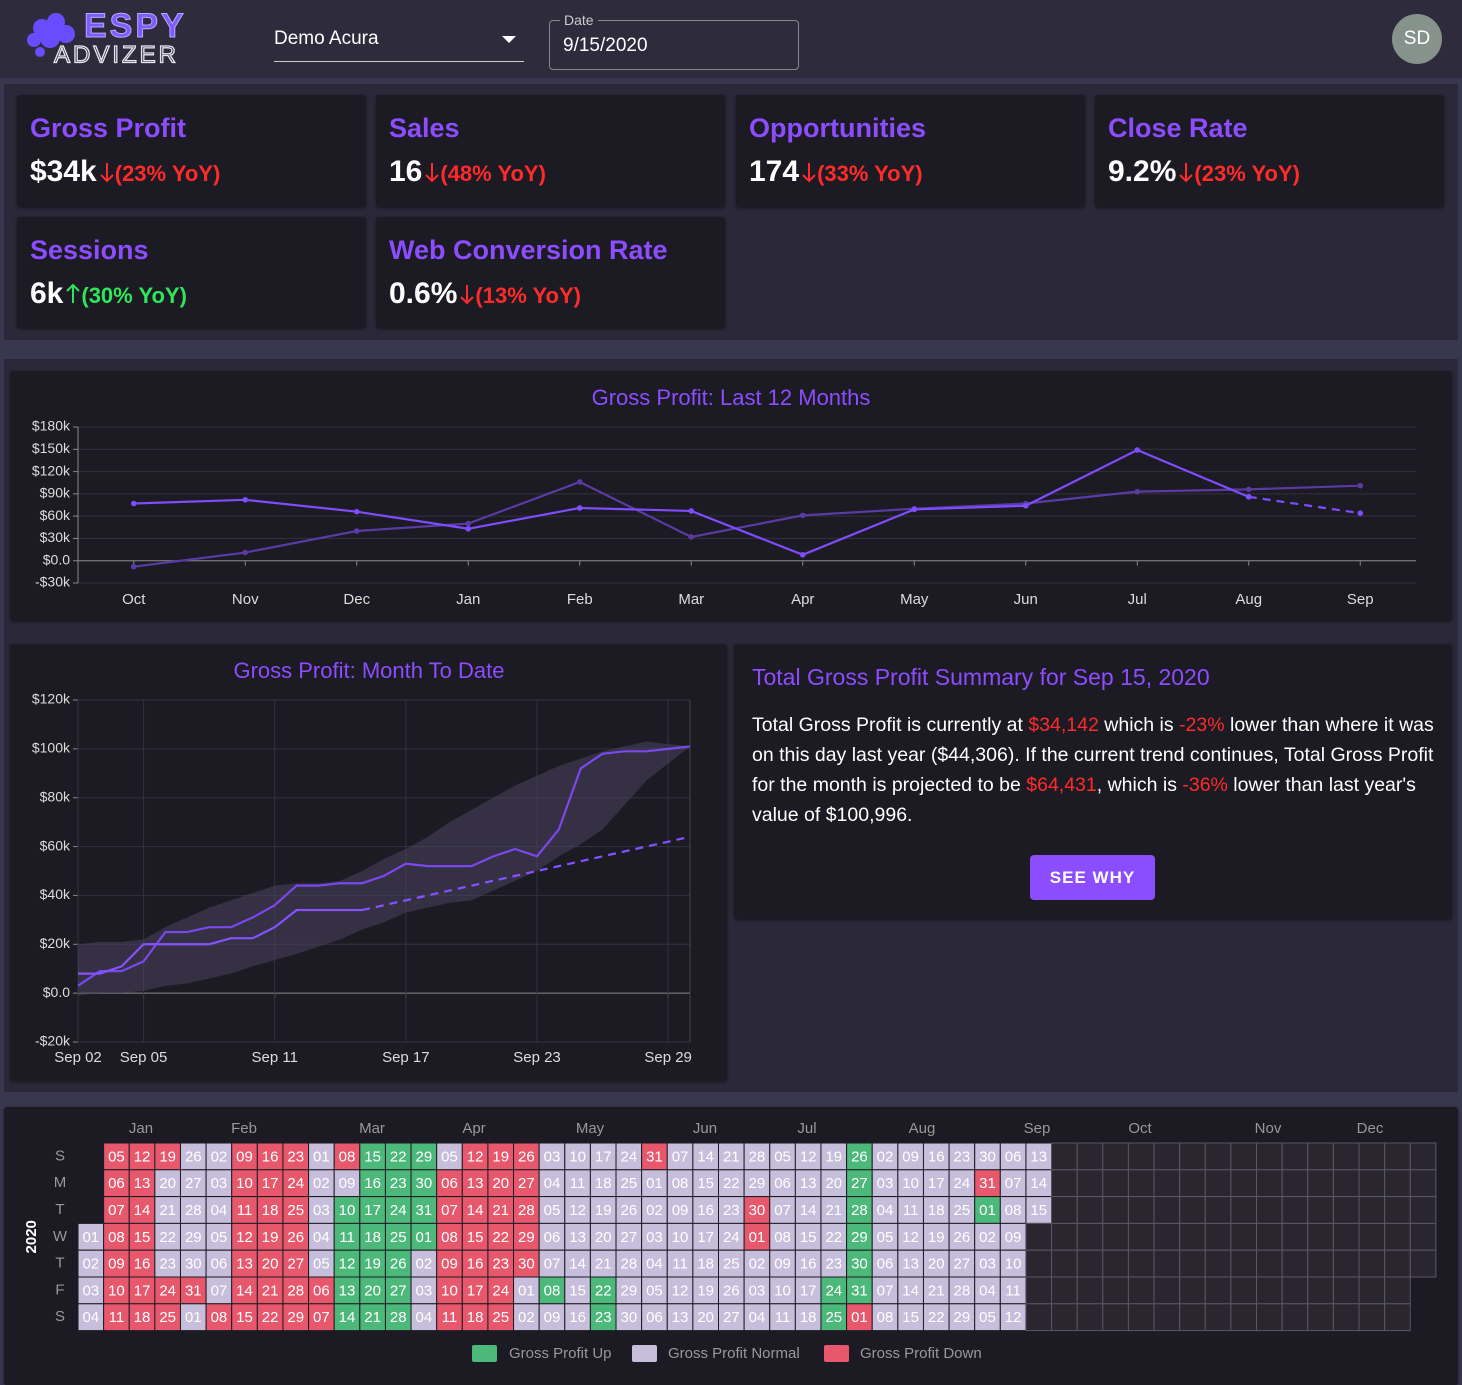 This screenshot has height=1385, width=1462. Describe the element at coordinates (1092, 877) in the screenshot. I see `see-why-button: SEE WHY` at that location.